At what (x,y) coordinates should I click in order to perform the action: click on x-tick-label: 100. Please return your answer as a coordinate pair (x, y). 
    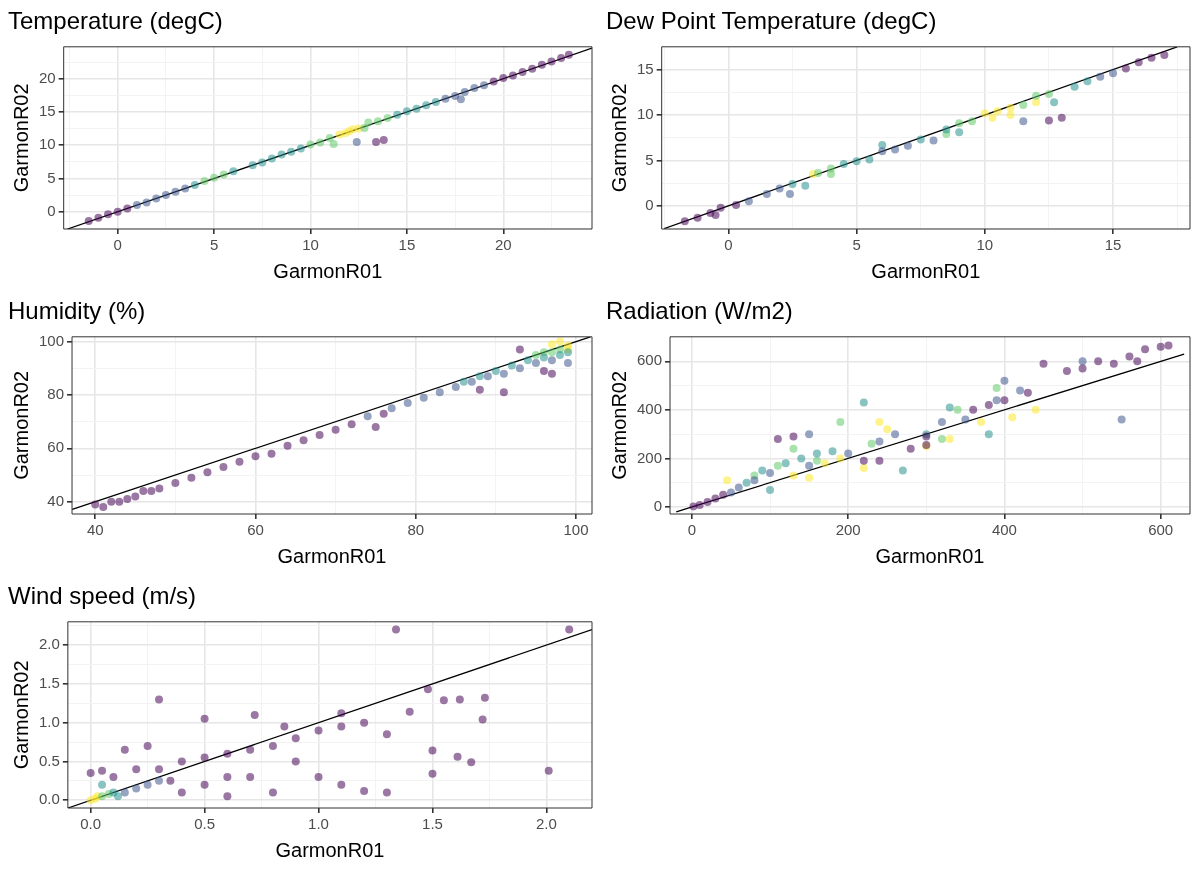
    Looking at the image, I should click on (576, 530).